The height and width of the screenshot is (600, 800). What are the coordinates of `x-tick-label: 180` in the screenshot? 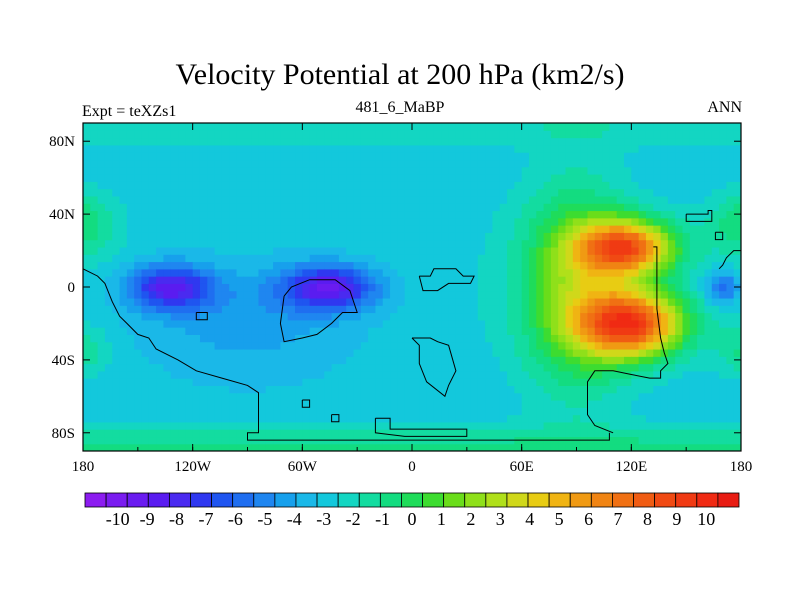 It's located at (83, 467).